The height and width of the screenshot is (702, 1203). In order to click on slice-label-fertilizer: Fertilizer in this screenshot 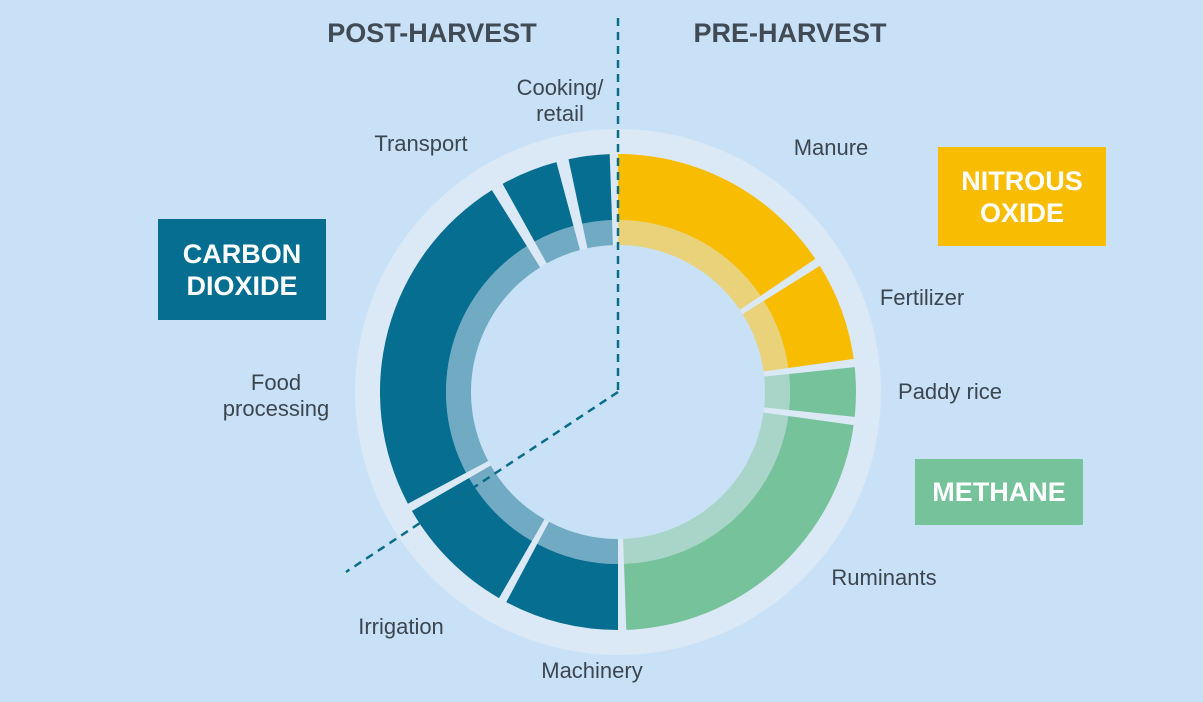, I will do `click(922, 297)`.